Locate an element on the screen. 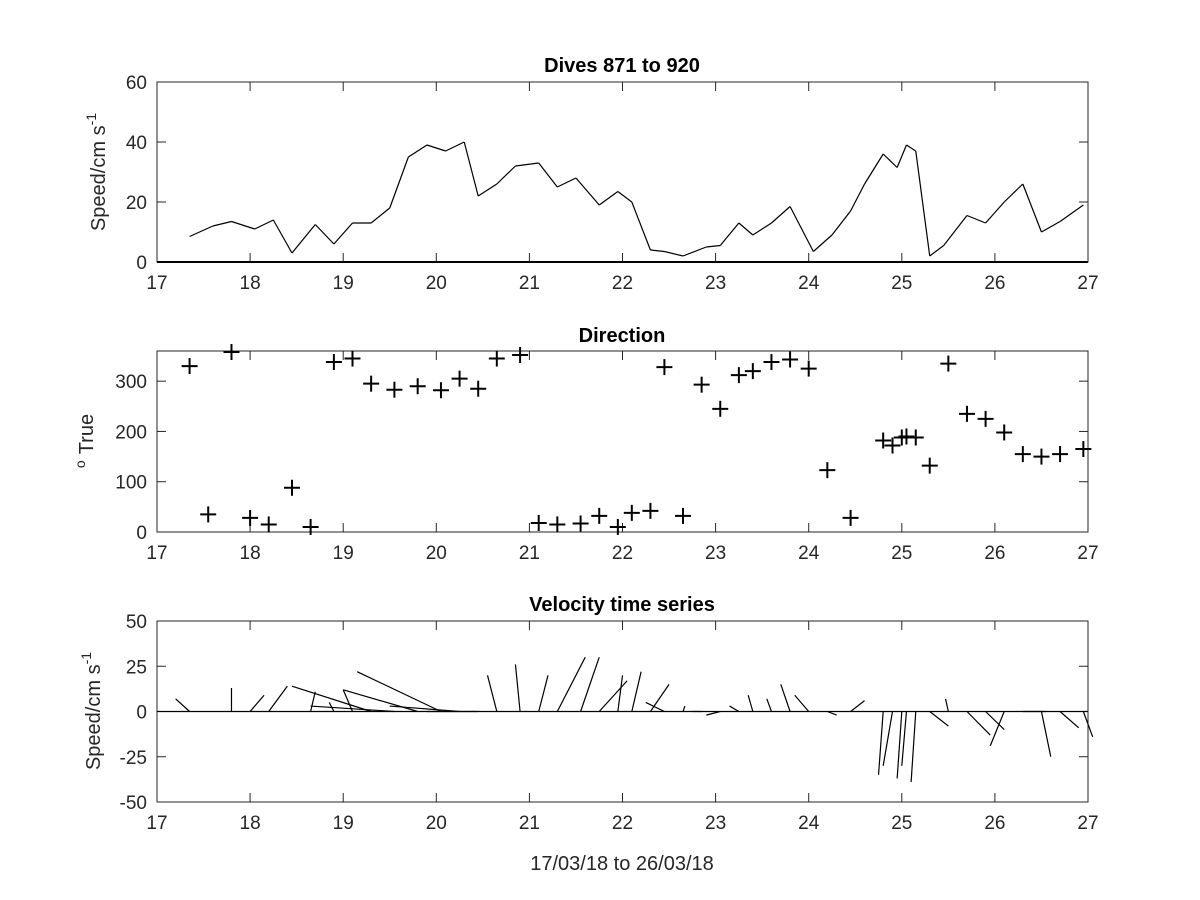  x-tick-label: 19 is located at coordinates (343, 553).